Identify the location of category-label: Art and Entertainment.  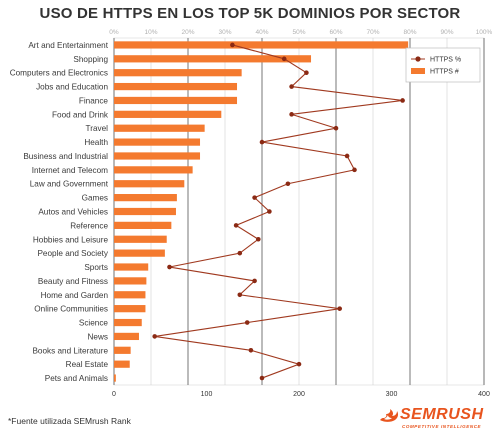
(68, 45).